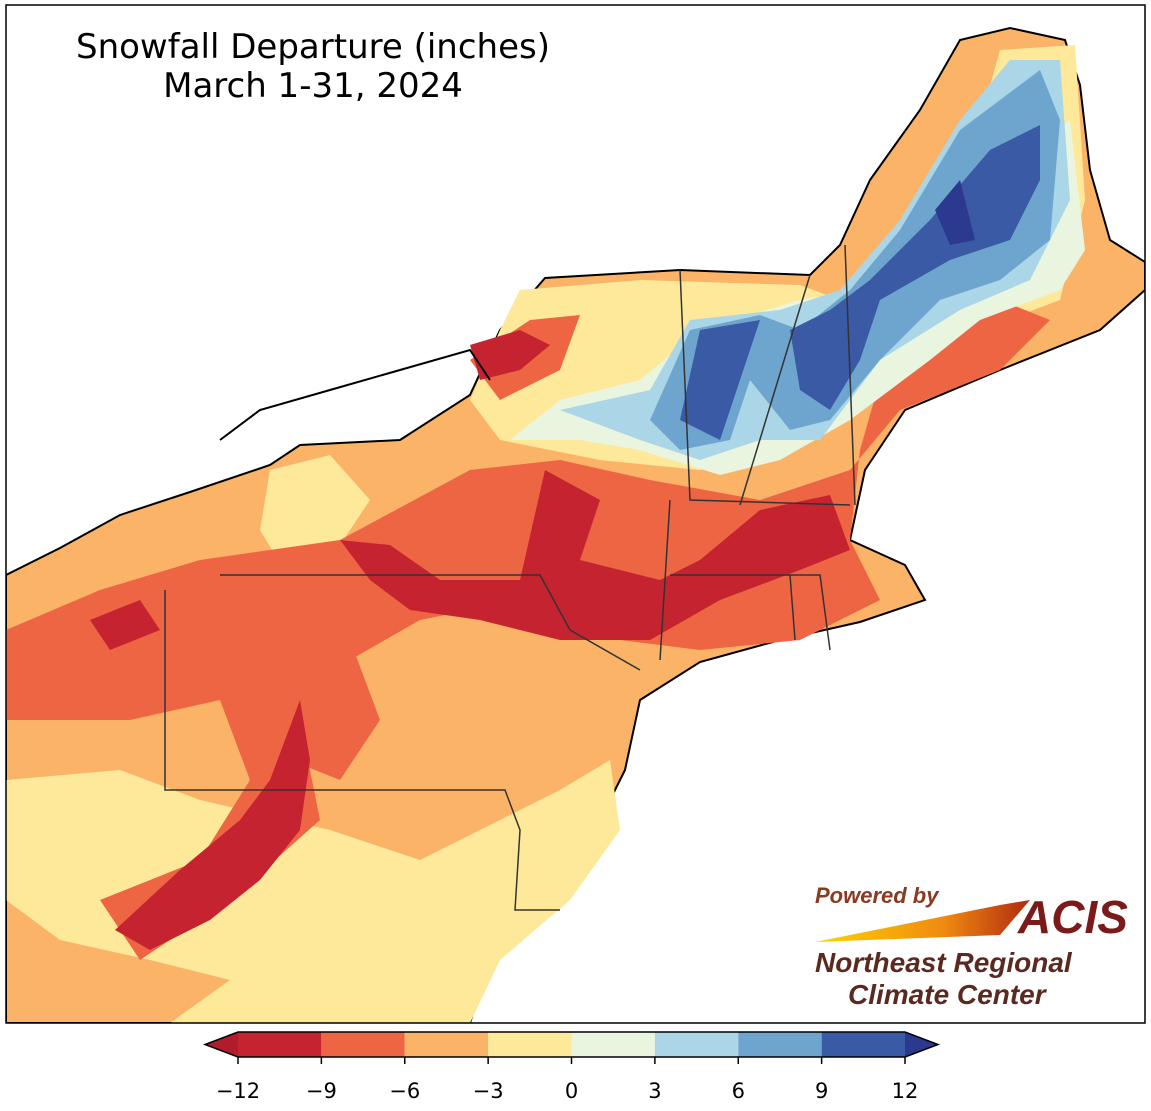  What do you see at coordinates (355, 394) in the screenshot?
I see `lake-shore` at bounding box center [355, 394].